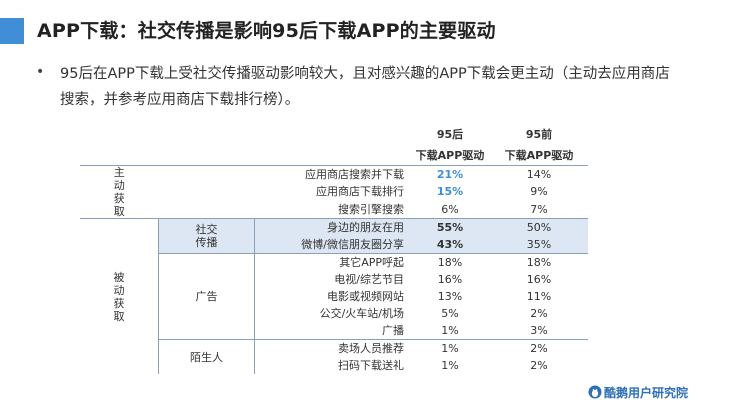 This screenshot has height=411, width=730. I want to click on value-95hou: 43%, so click(450, 245).